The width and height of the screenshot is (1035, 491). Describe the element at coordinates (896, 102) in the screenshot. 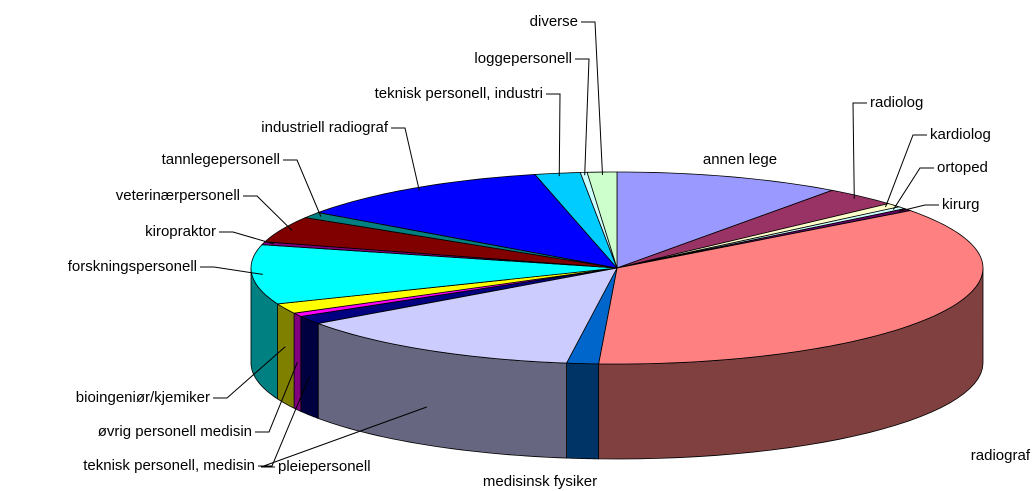

I see `slice-label: radiolog` at that location.